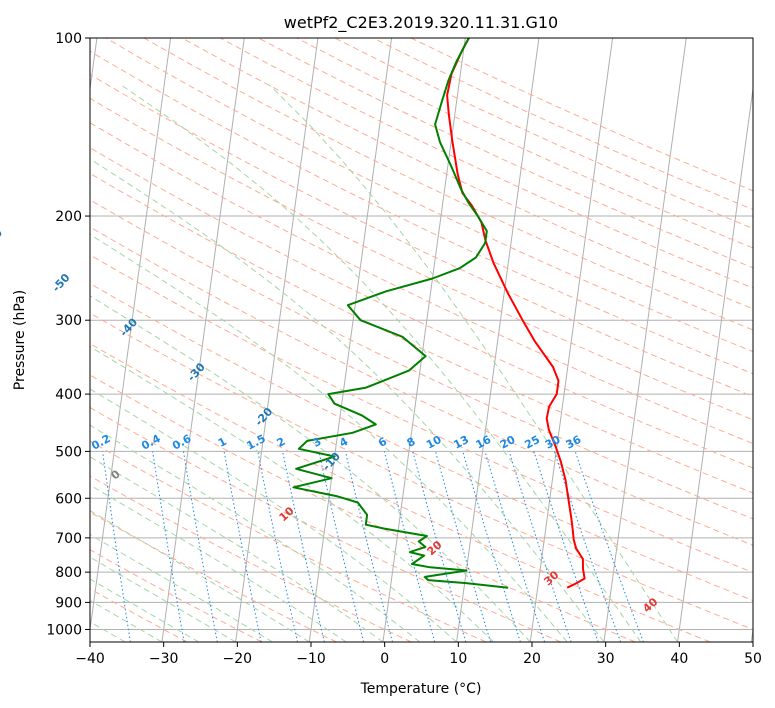  I want to click on mixing-ratio-label: 30, so click(553, 442).